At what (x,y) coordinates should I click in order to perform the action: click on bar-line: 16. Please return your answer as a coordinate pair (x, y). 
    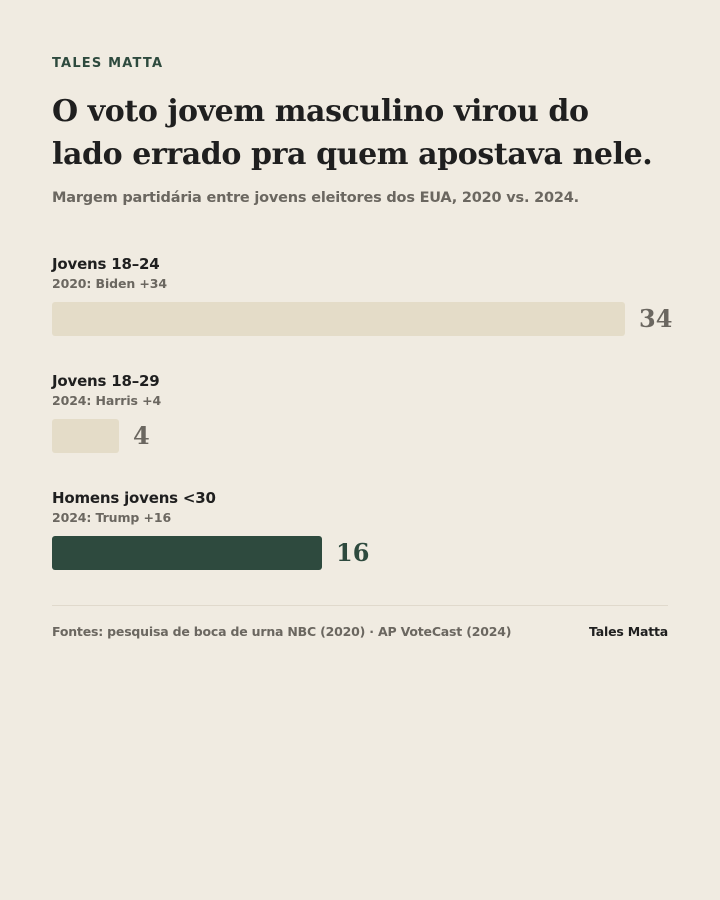
    Looking at the image, I should click on (360, 553).